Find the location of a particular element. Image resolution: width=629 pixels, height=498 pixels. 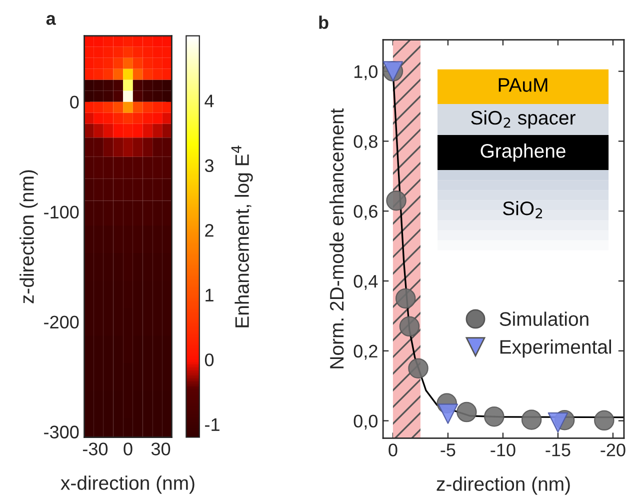

x-axis-title: z-direction (nm) is located at coordinates (503, 485).